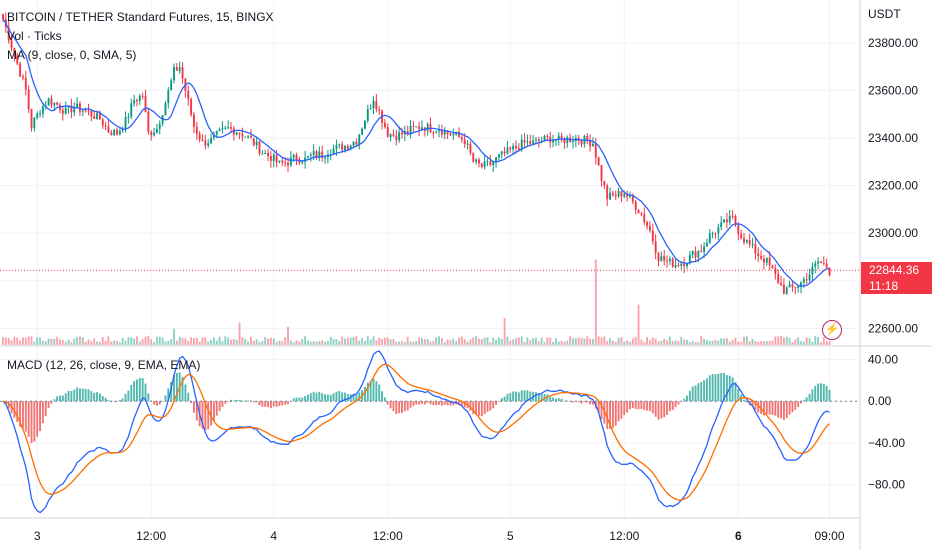  I want to click on legend-macd: MACD (12, 26, close, 9, EMA, EMA), so click(103, 365).